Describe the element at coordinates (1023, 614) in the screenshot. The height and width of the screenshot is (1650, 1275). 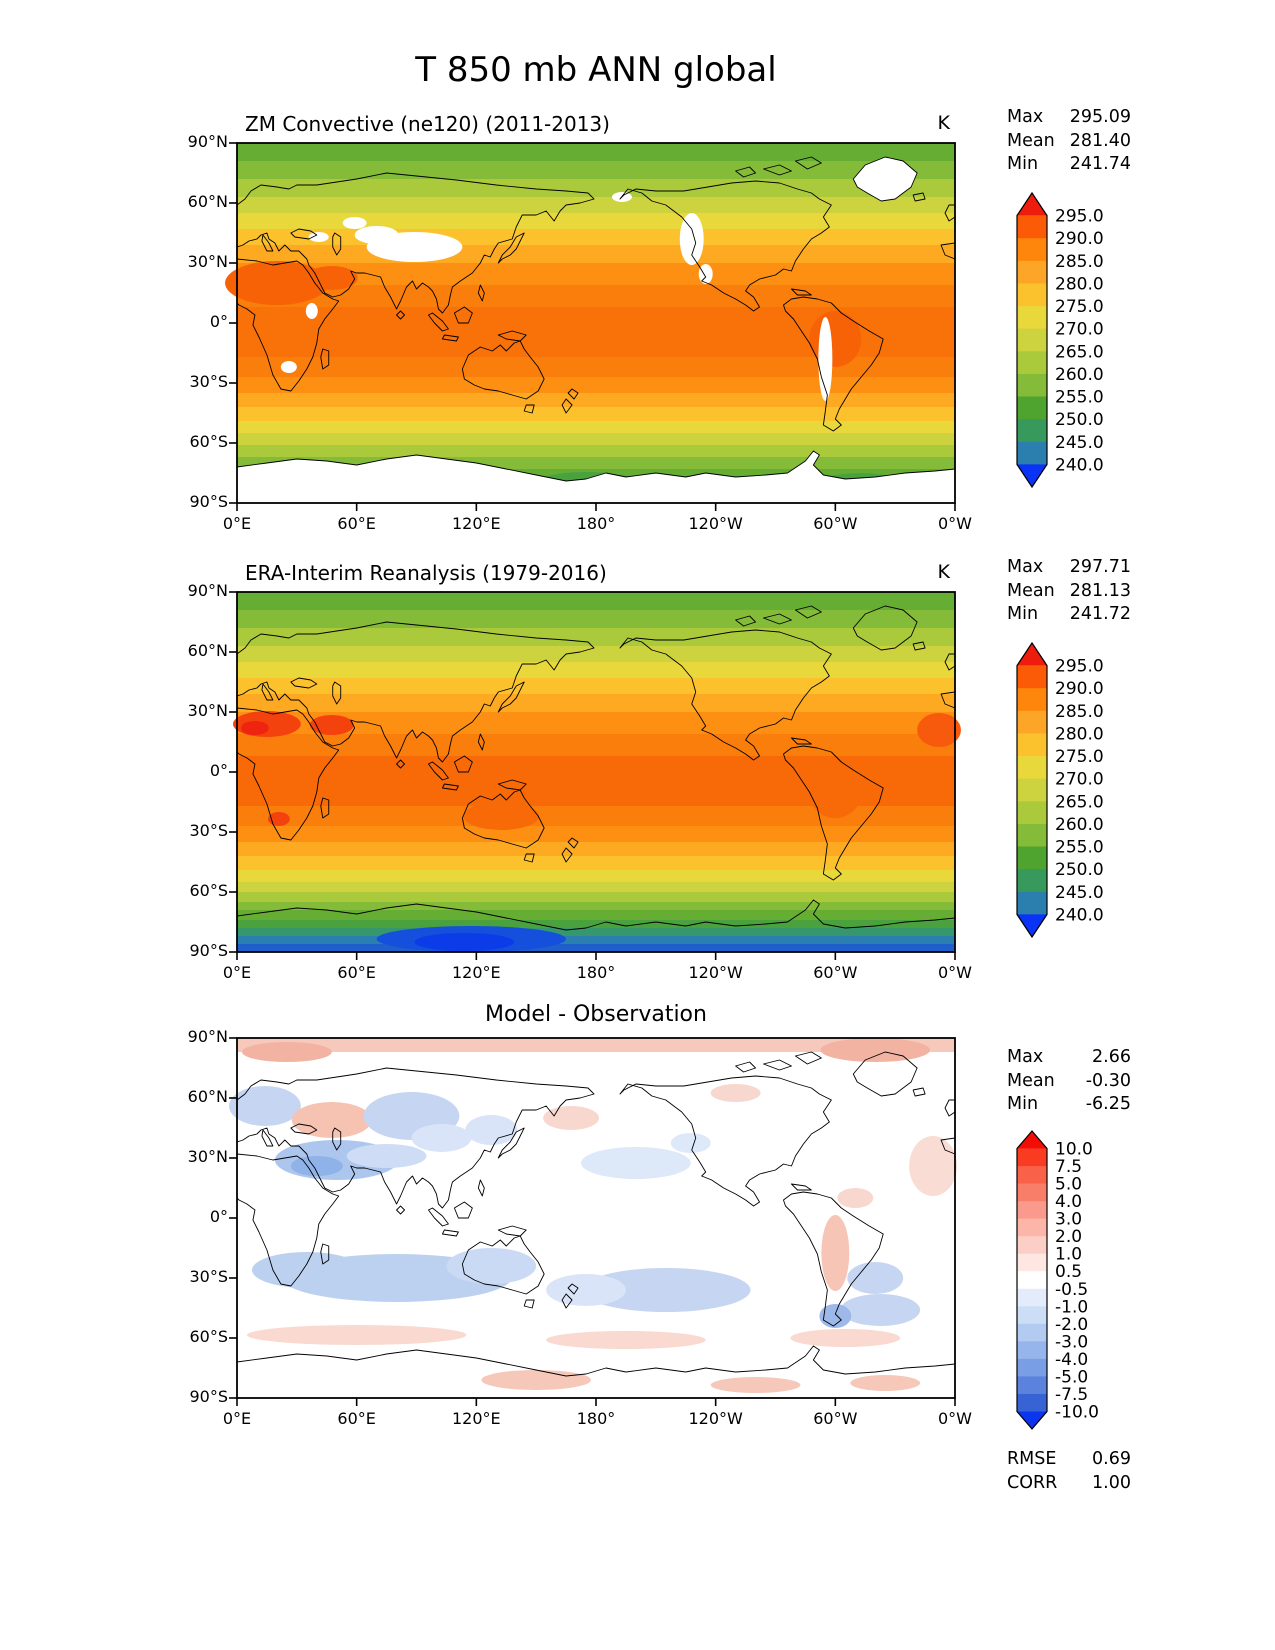
I see `stat-label: Min` at that location.